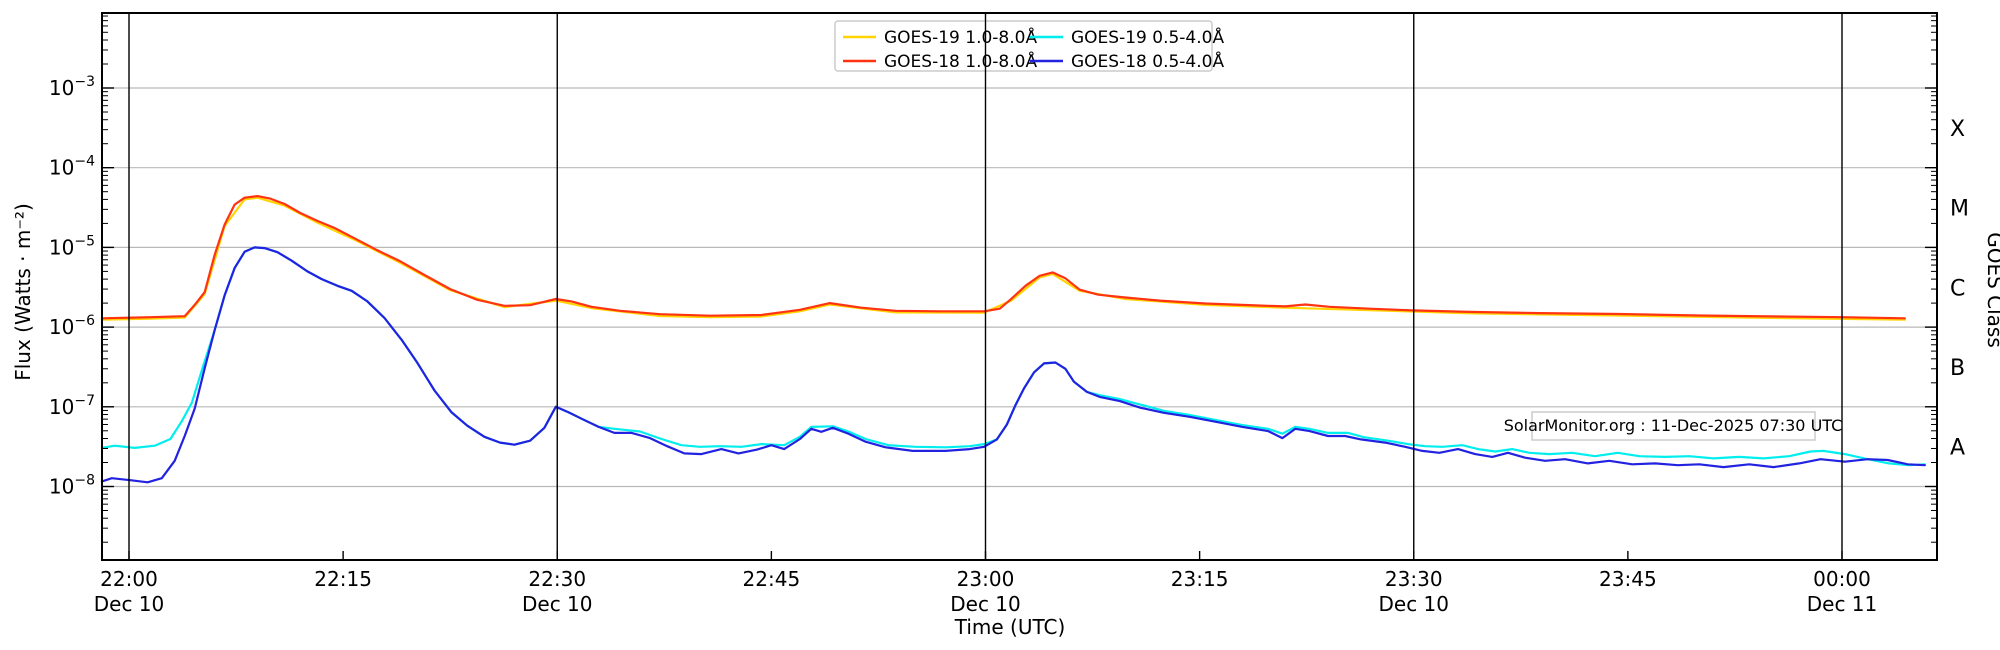 This screenshot has width=2000, height=650. I want to click on legend-box, so click(1023, 46).